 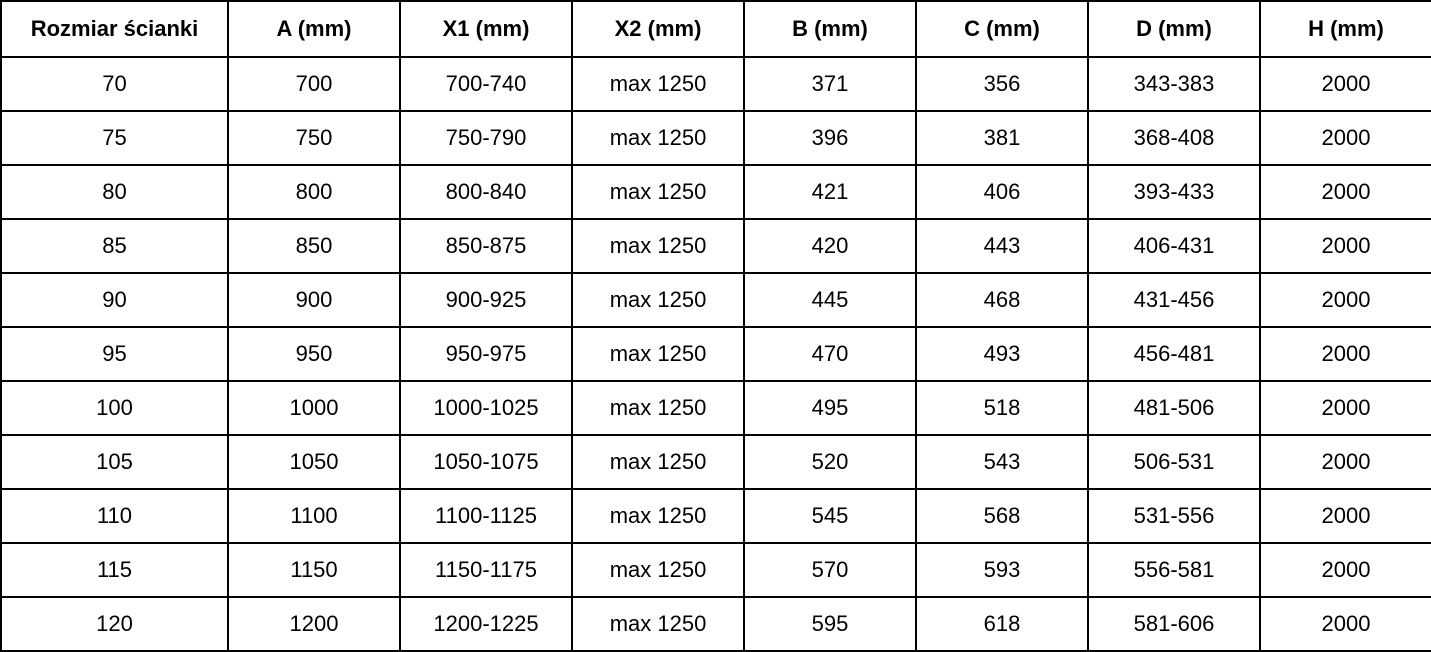 What do you see at coordinates (114, 138) in the screenshot?
I see `table-cell: 75` at bounding box center [114, 138].